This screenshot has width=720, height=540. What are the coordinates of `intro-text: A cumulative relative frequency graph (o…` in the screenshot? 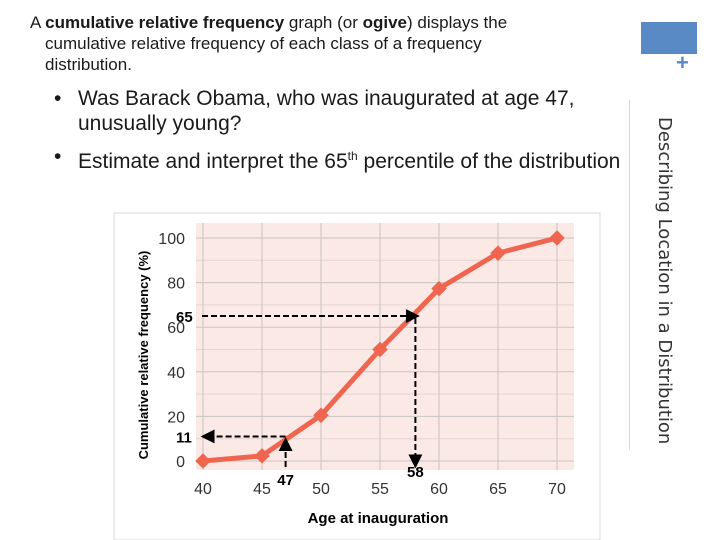 It's located at (325, 43).